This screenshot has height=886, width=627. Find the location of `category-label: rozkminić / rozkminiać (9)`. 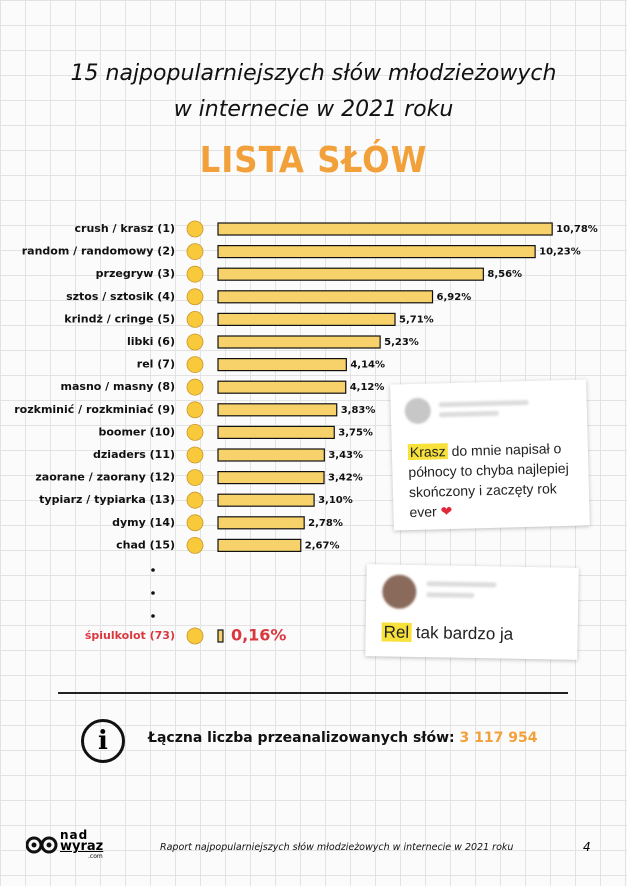

category-label: rozkminić / rozkminiać (9) is located at coordinates (94, 409).